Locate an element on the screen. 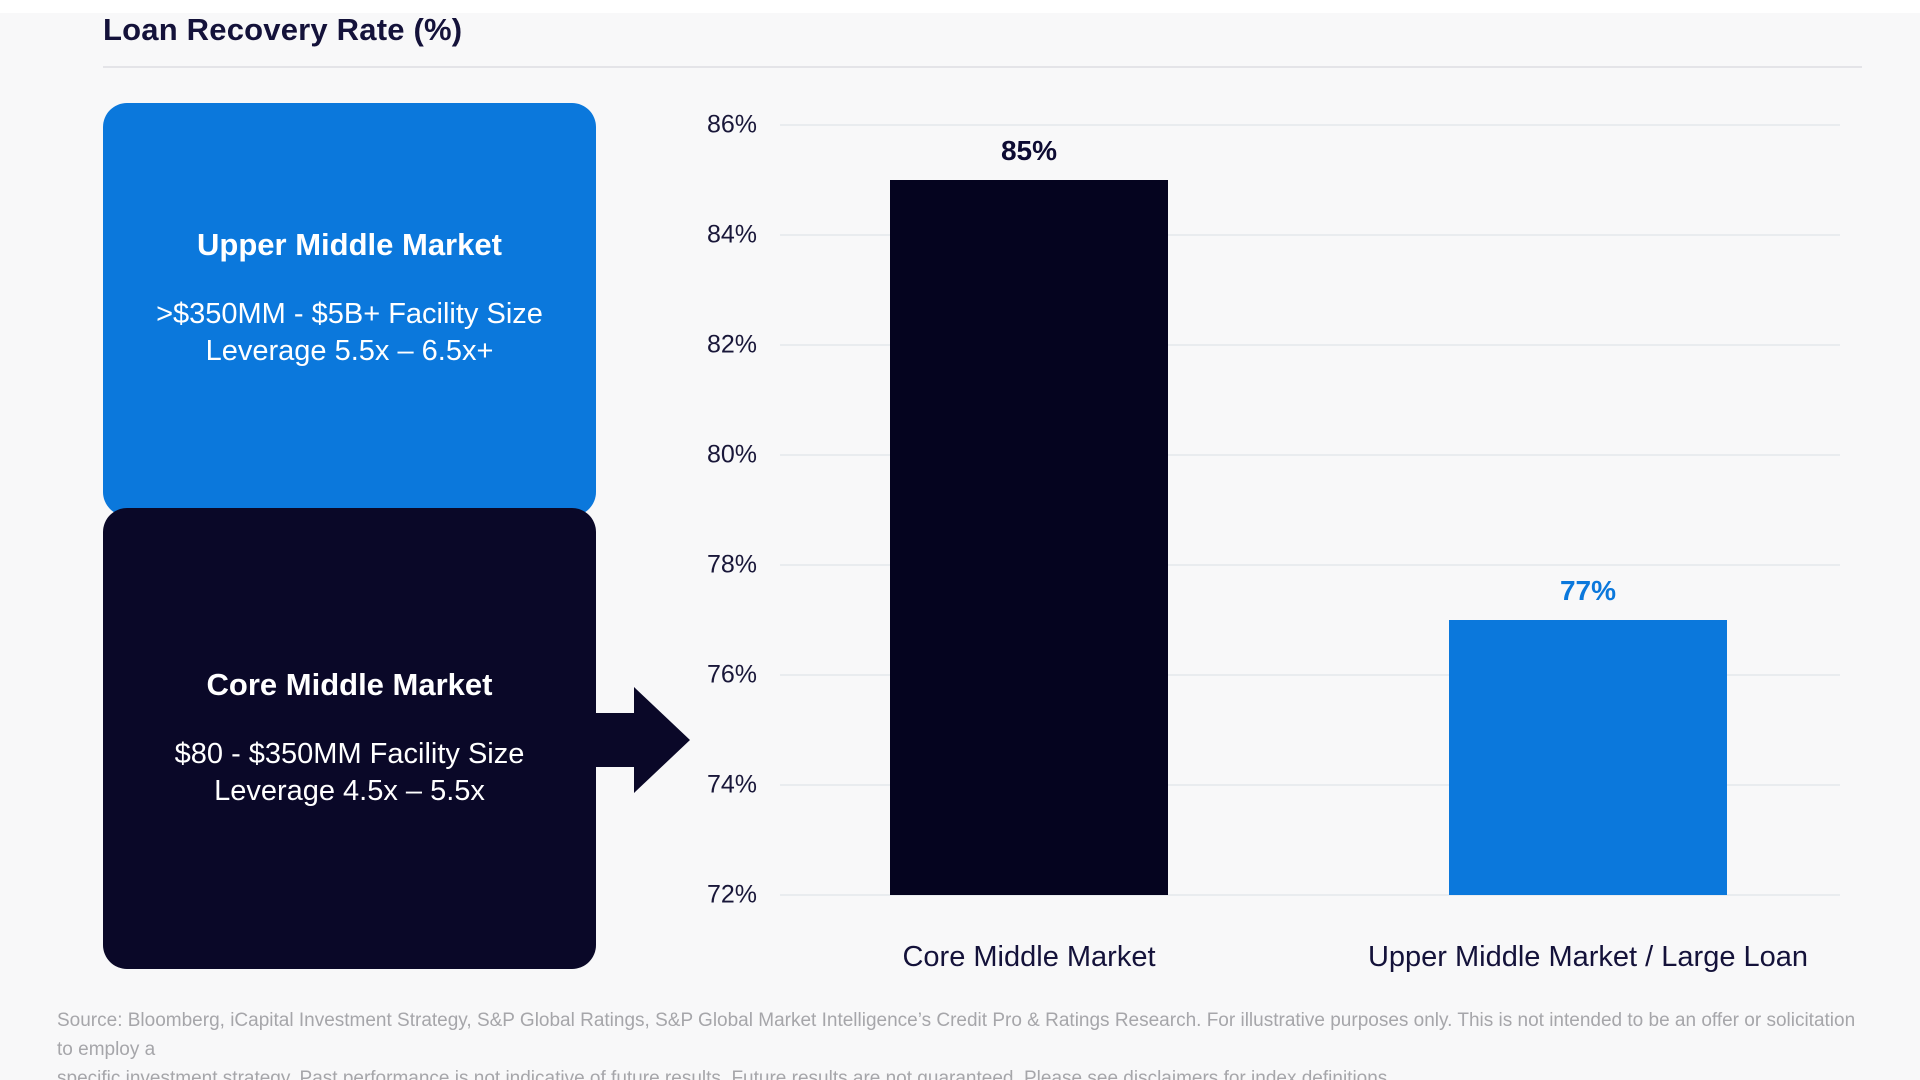  segment-card-detail-line2: Leverage 5.5x – 6.5x+ is located at coordinates (349, 351).